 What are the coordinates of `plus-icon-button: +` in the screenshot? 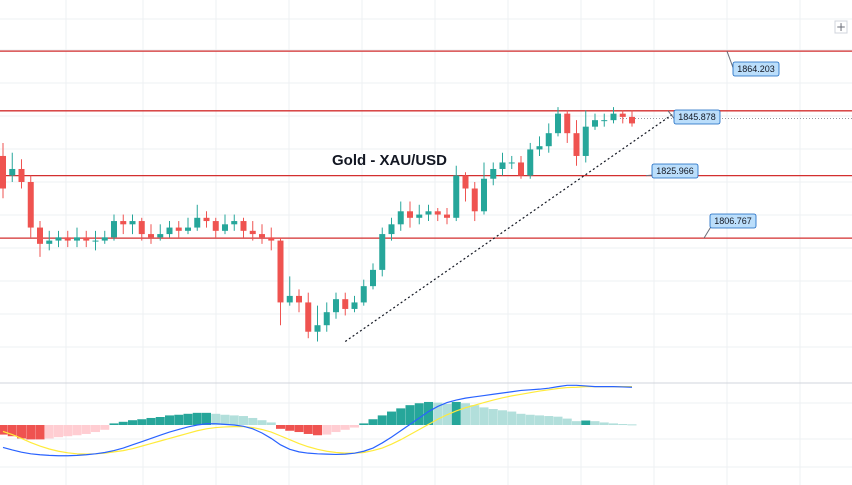 It's located at (841, 27).